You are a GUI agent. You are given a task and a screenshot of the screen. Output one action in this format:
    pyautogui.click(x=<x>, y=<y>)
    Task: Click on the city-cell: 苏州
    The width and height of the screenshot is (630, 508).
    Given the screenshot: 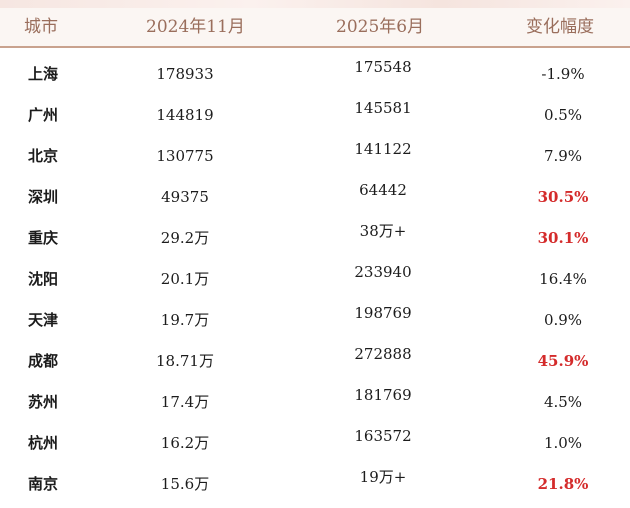 What is the action you would take?
    pyautogui.click(x=43, y=402)
    